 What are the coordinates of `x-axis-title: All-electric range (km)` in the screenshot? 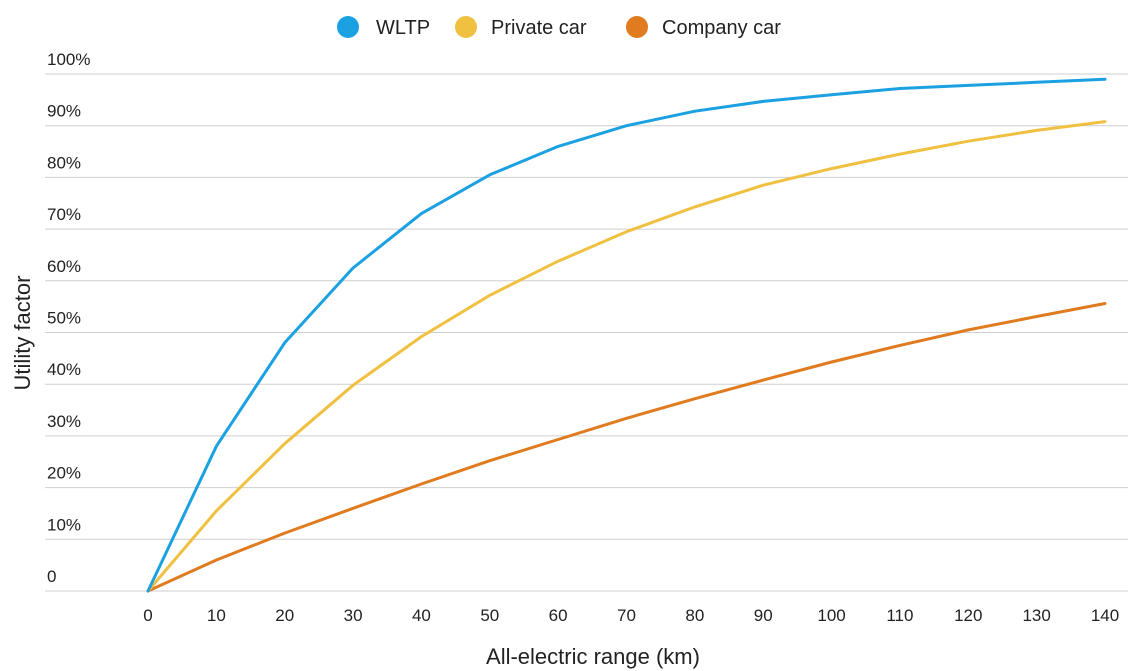 It's located at (593, 656).